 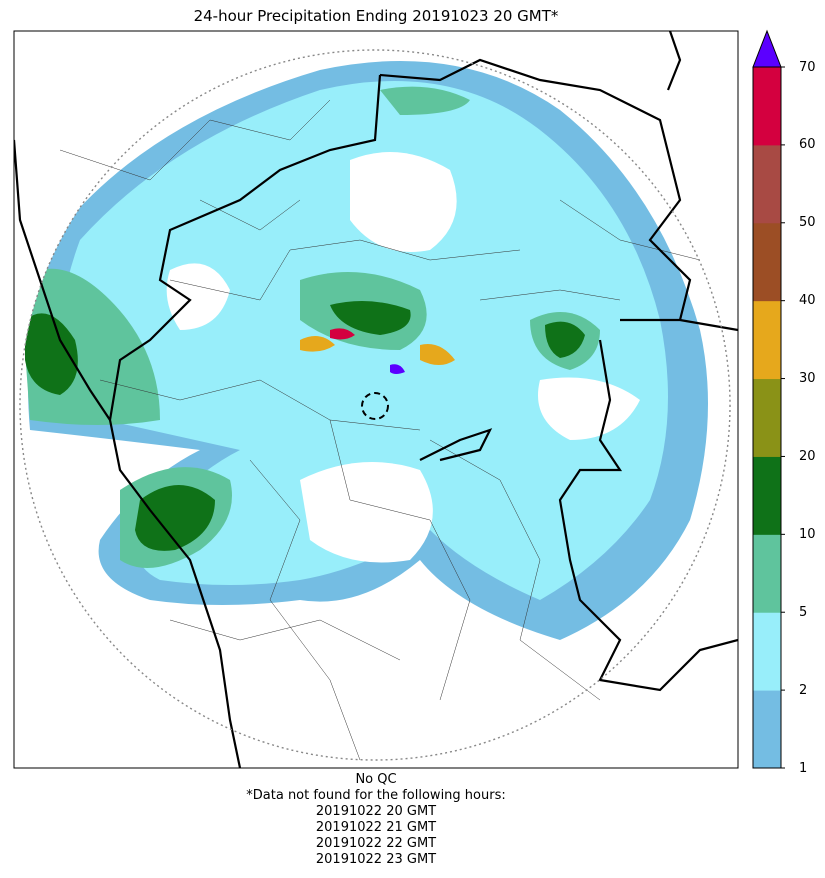 I want to click on colorbar-tick-label: 5, so click(x=803, y=612).